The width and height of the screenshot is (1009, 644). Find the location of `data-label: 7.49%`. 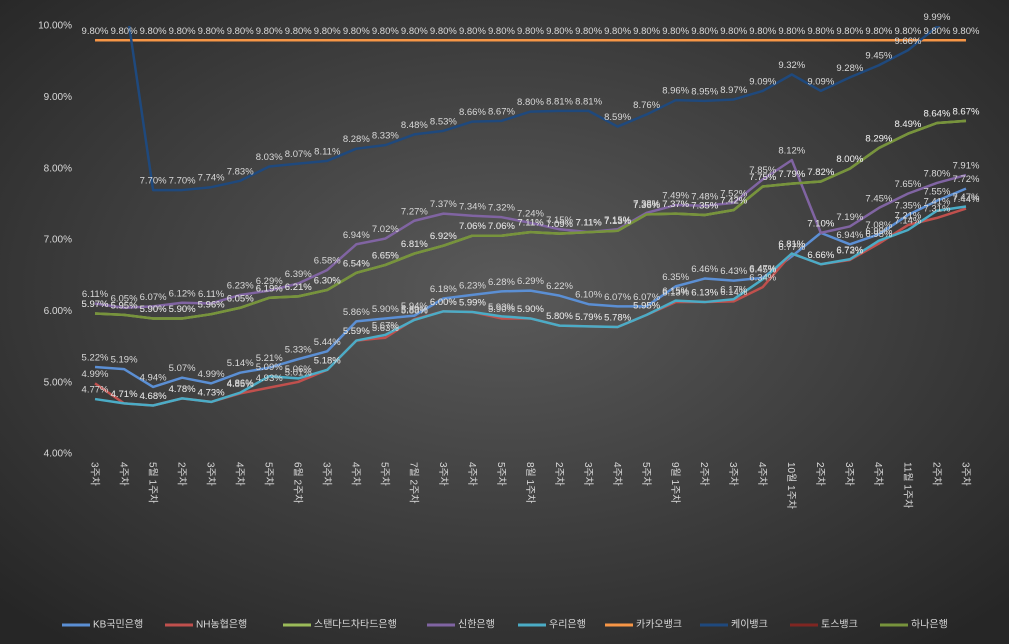

data-label: 7.49% is located at coordinates (675, 196).